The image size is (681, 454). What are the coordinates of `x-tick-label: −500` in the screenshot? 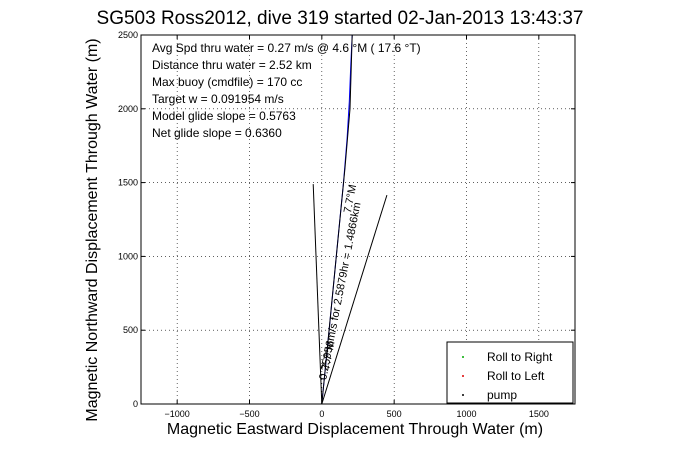 It's located at (249, 414).